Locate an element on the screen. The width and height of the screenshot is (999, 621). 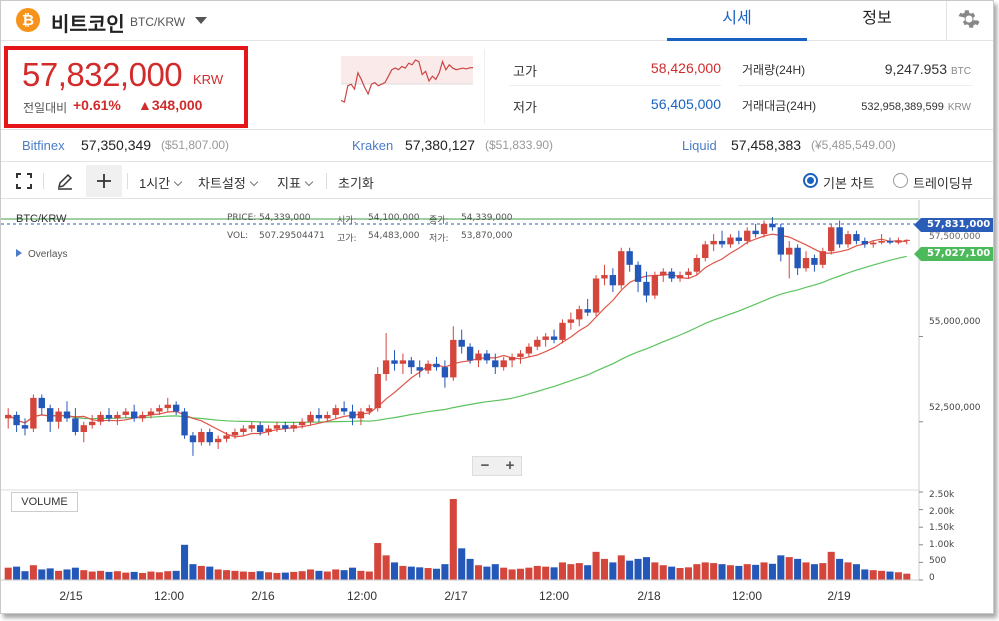
interval-select: 1시간 is located at coordinates (161, 182).